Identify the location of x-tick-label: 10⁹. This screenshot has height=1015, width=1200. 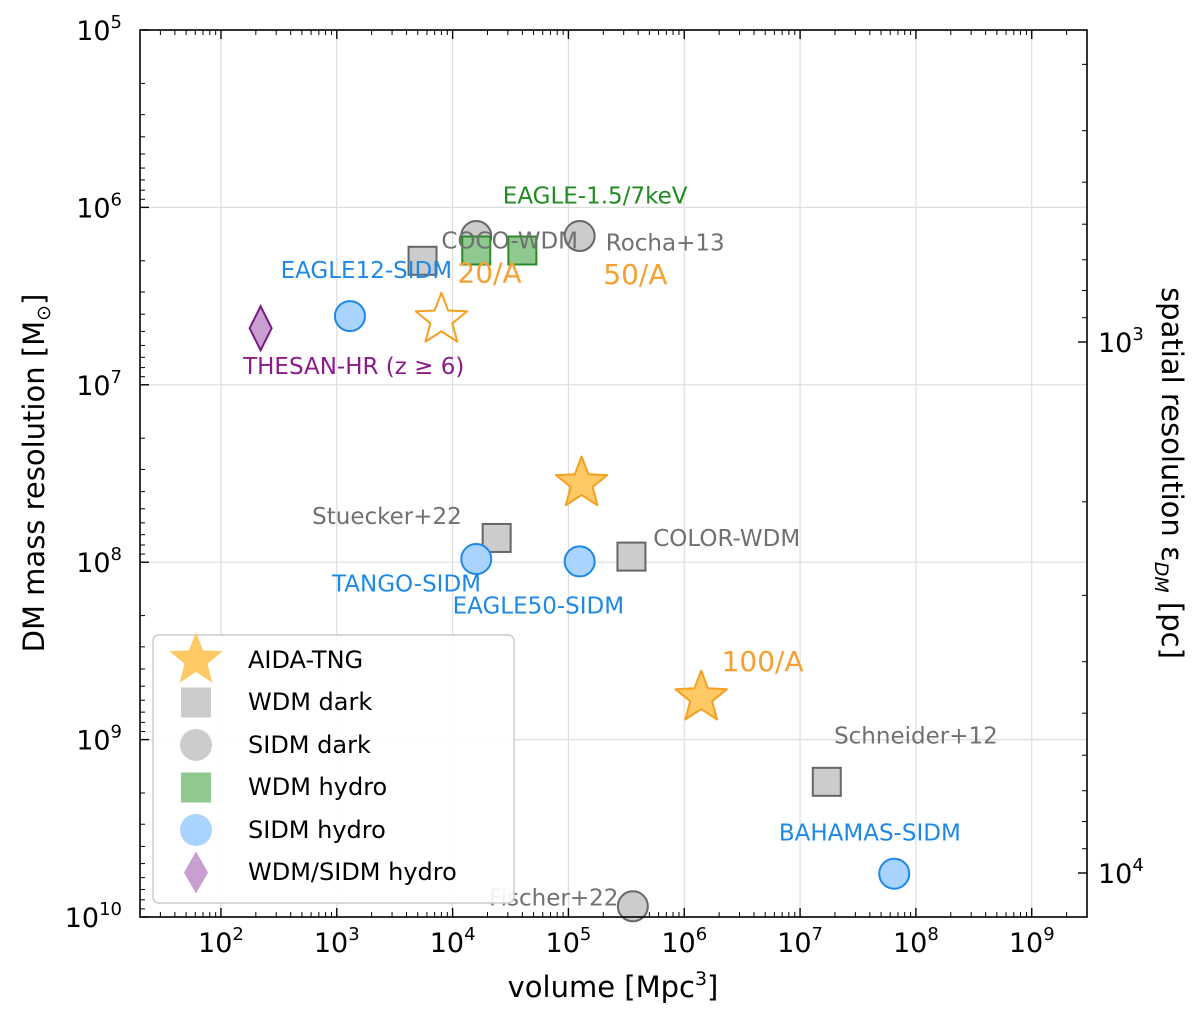
(1032, 941).